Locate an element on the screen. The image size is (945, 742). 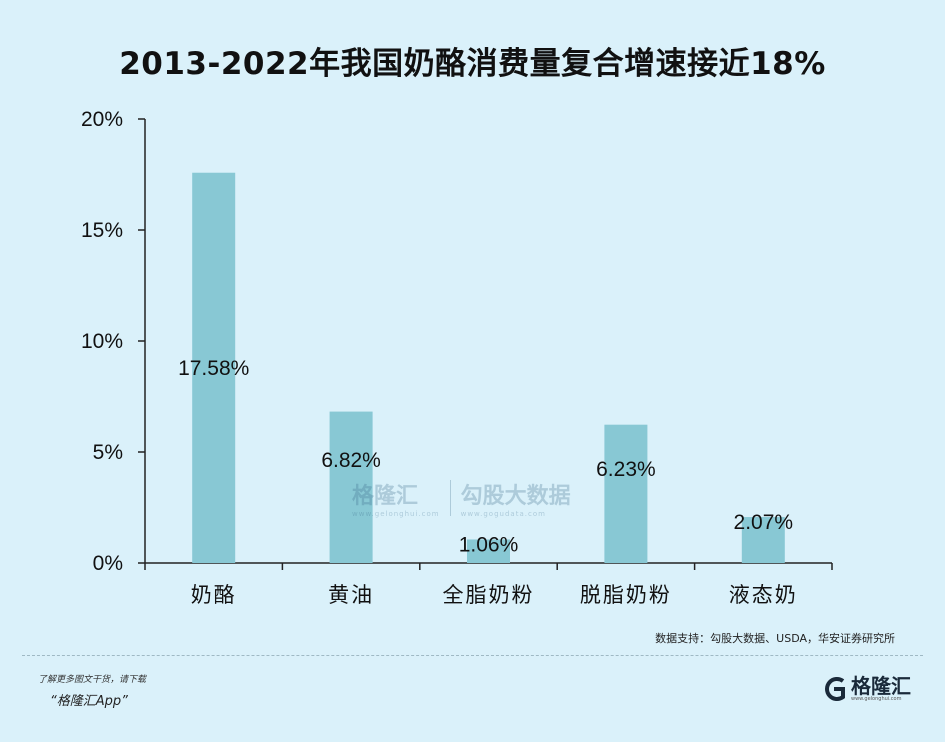
data-label: 17.58% is located at coordinates (213, 368).